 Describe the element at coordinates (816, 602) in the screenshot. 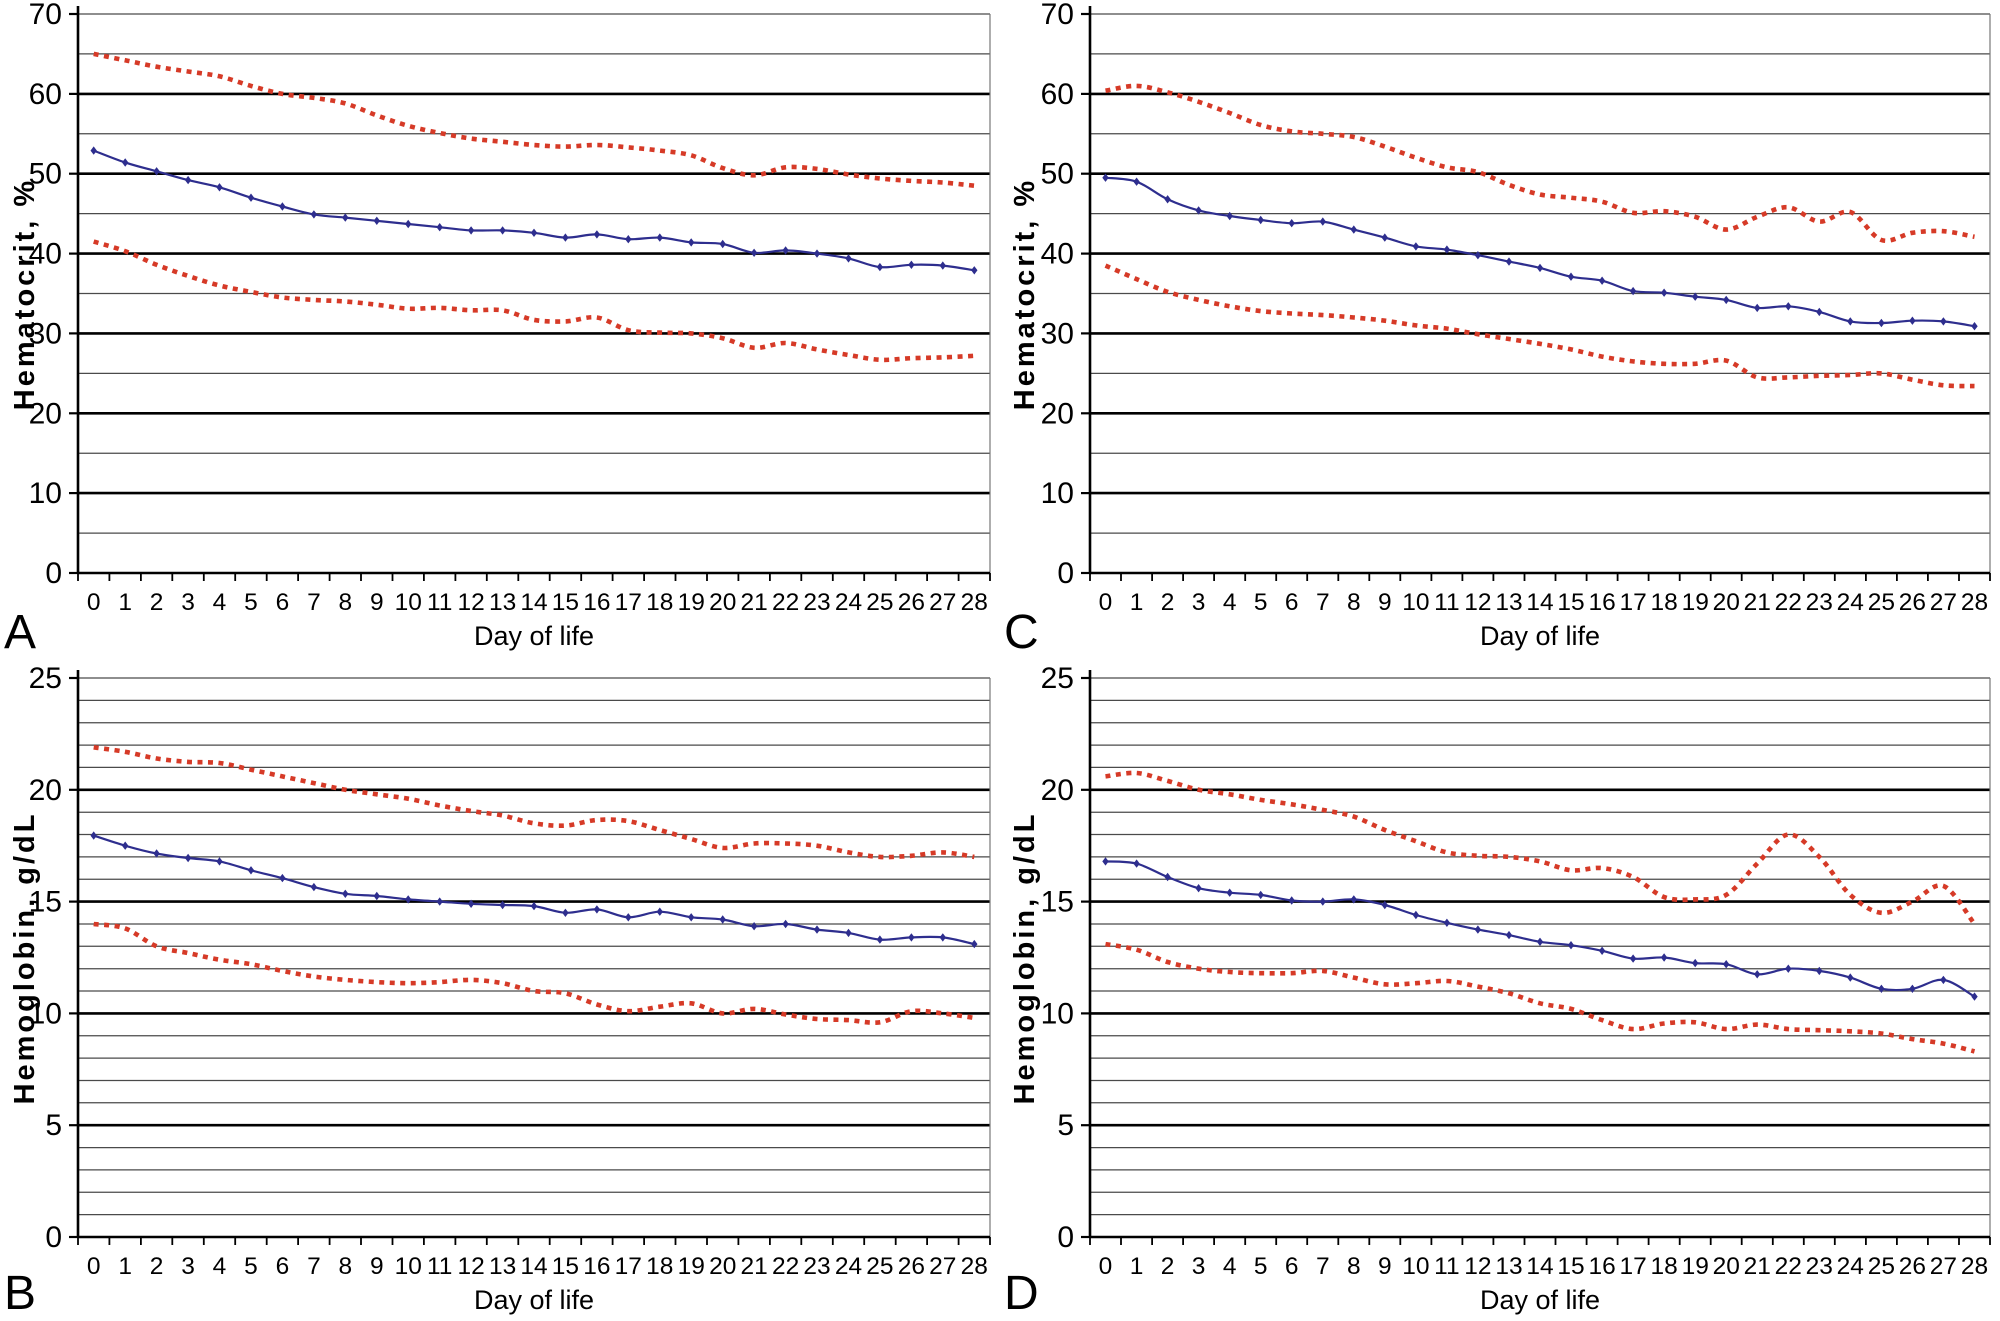

I see `x-tick-label: 23` at that location.